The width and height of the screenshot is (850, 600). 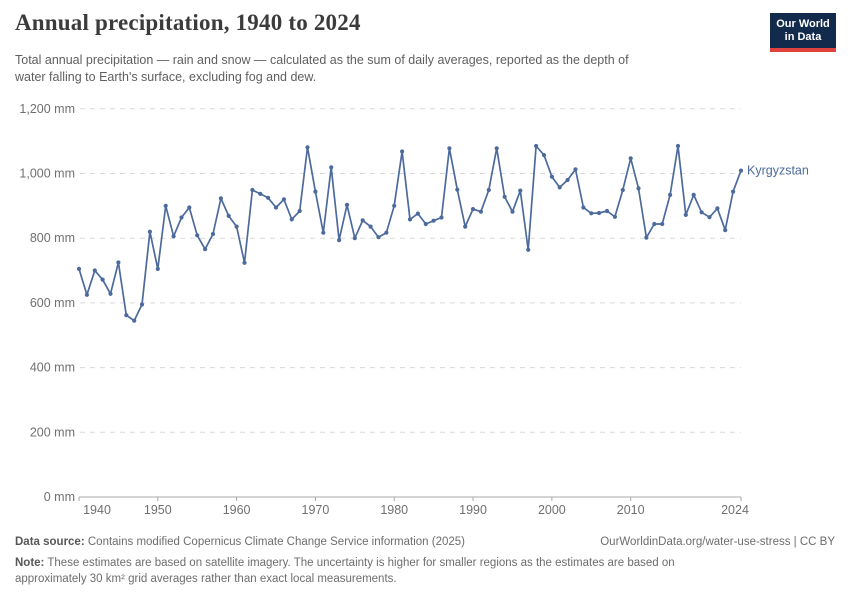 I want to click on y-tick-label: 0 mm, so click(x=59, y=497).